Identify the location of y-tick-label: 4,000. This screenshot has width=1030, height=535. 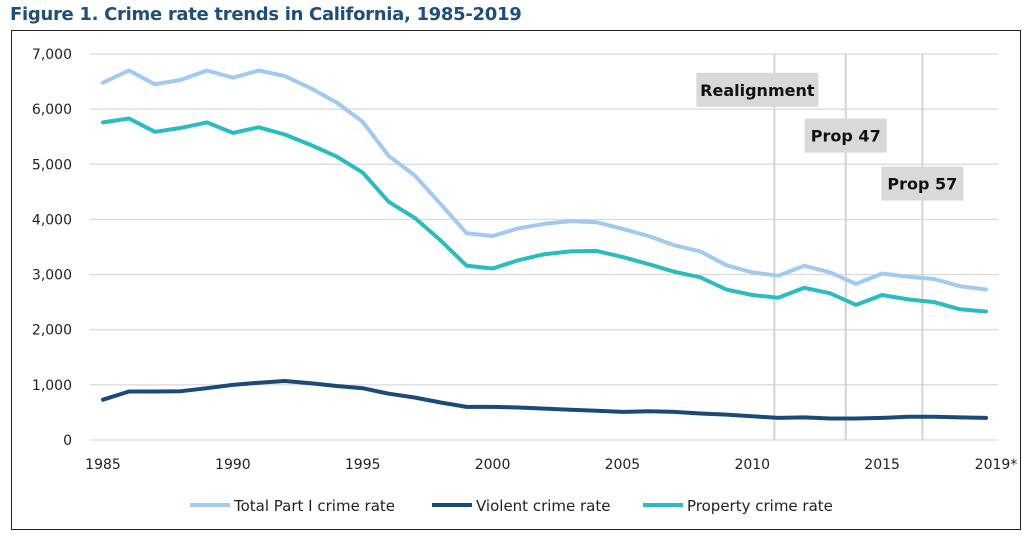
(52, 220).